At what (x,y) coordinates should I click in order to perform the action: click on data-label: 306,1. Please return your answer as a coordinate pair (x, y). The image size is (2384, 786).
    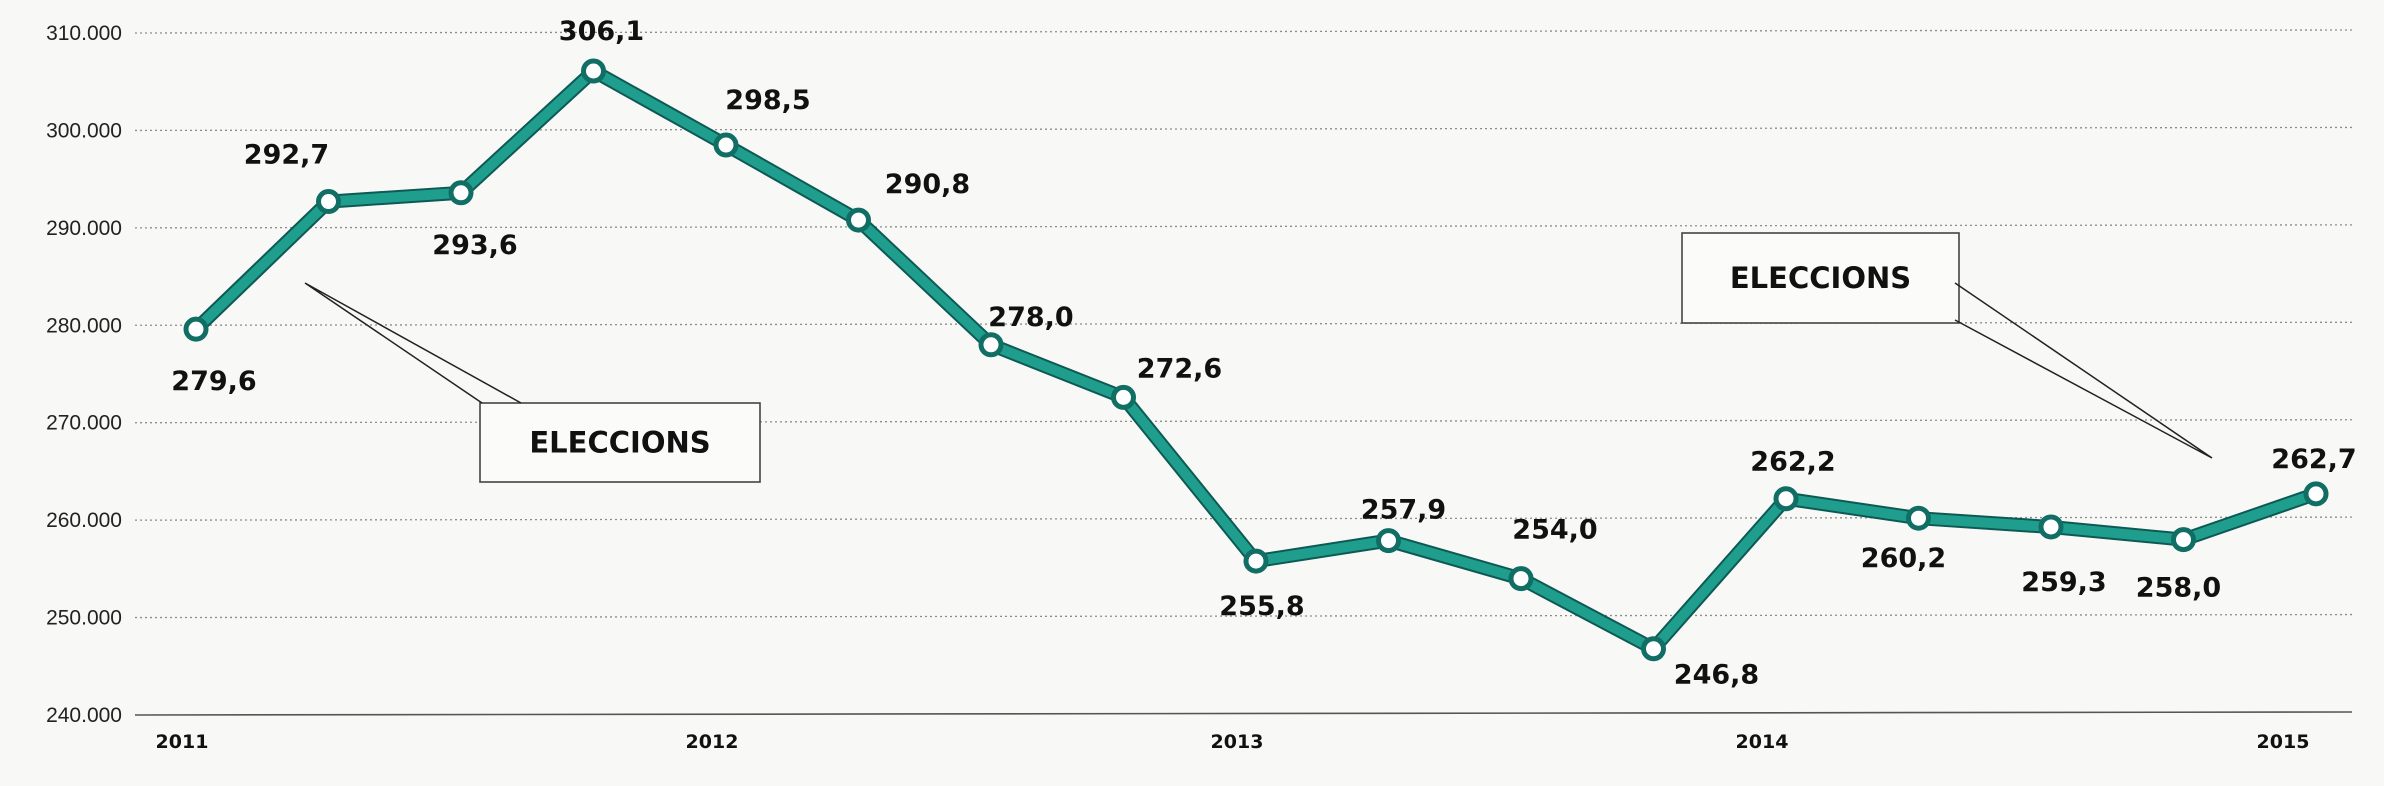
    Looking at the image, I should click on (601, 31).